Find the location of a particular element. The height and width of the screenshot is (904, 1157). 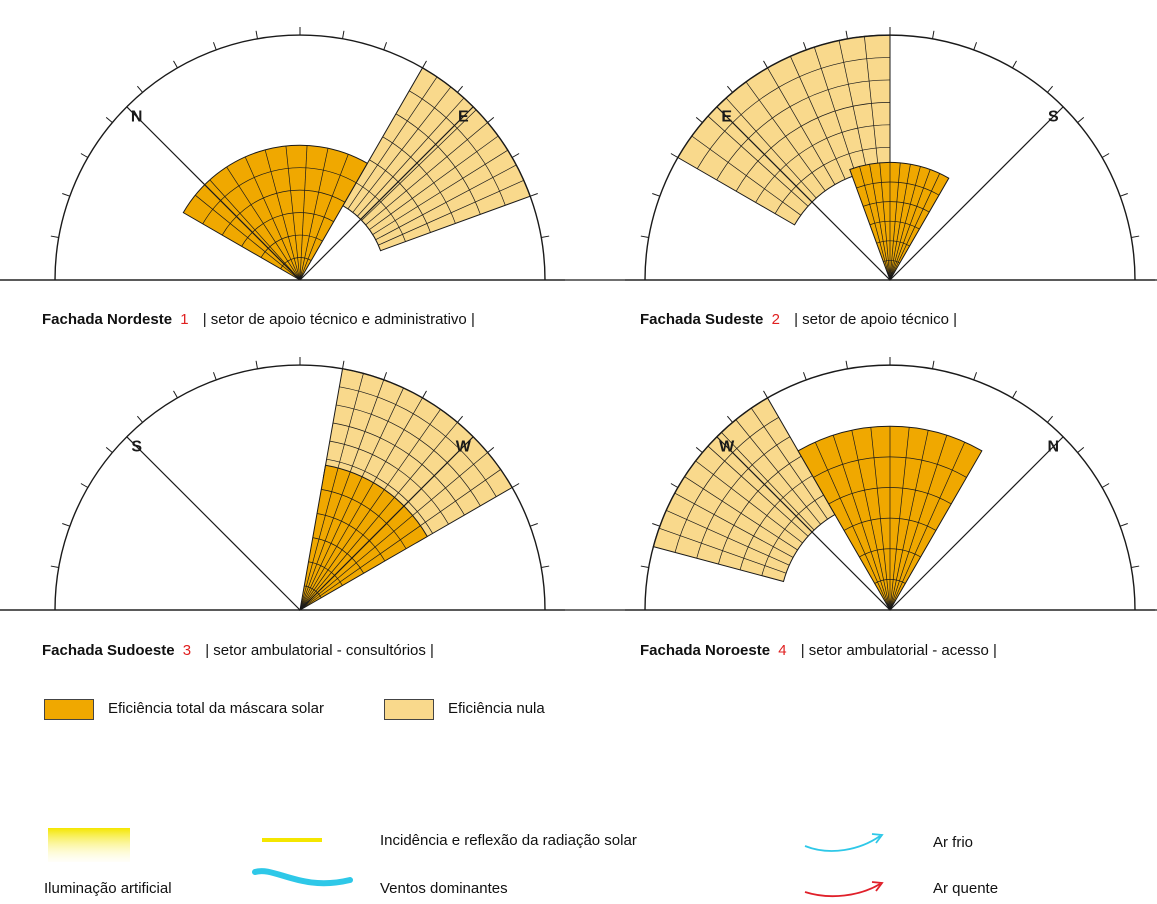

axis-right-3: W is located at coordinates (386, 523).